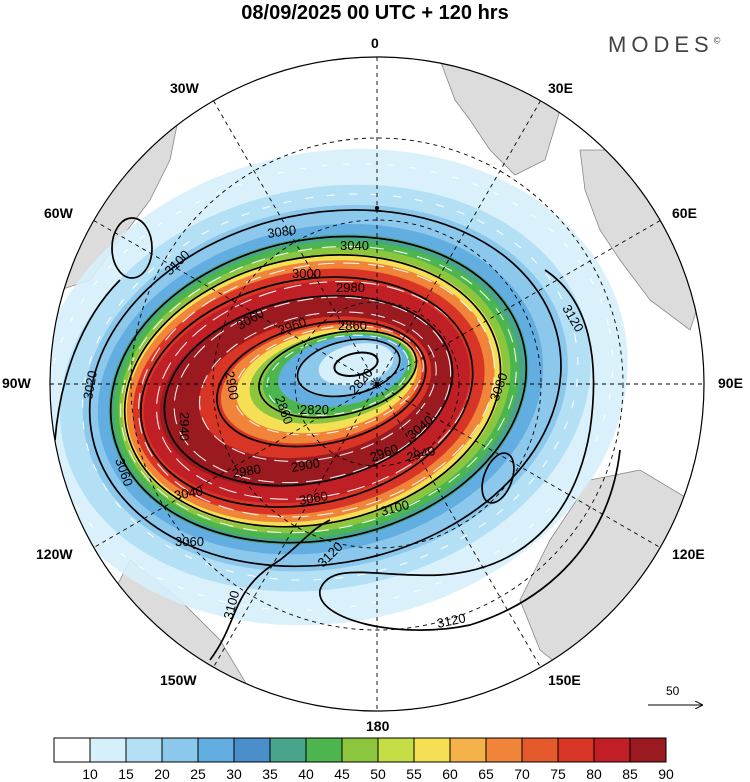  Describe the element at coordinates (486, 774) in the screenshot. I see `colorbar-label: 65` at that location.